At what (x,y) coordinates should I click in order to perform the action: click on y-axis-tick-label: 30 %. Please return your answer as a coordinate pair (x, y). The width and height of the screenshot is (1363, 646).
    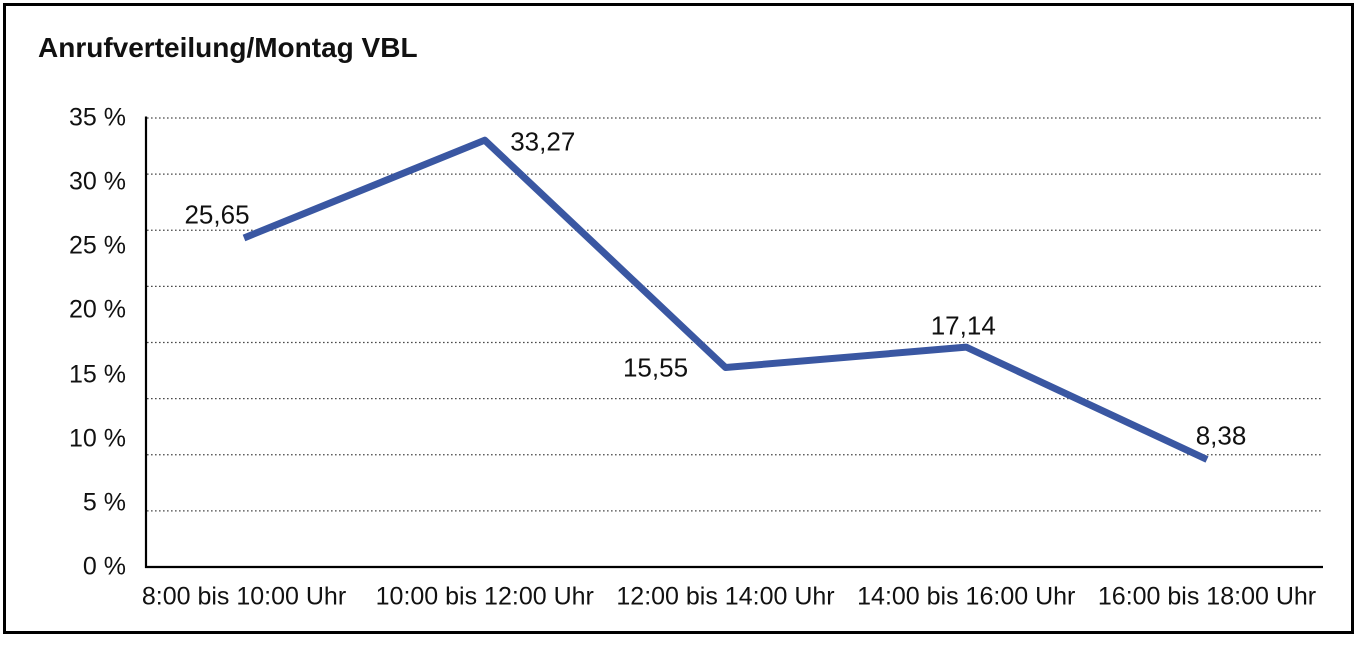
    Looking at the image, I should click on (97, 181).